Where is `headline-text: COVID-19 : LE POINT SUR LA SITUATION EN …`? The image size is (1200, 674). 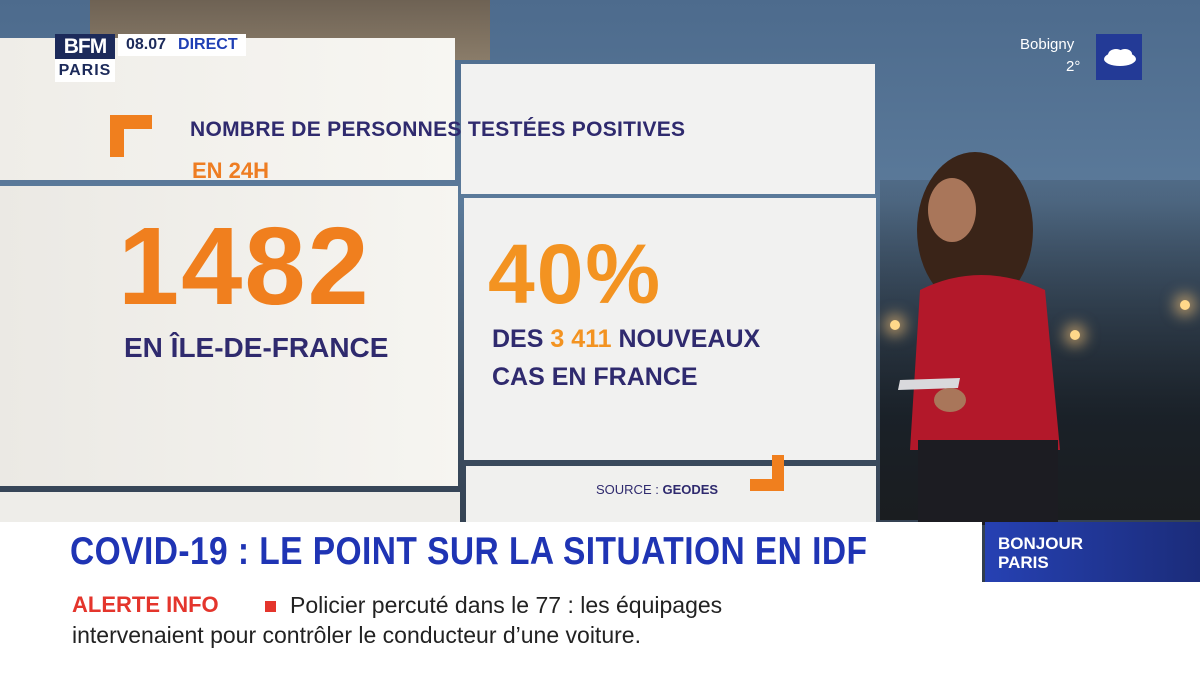
headline-text: COVID-19 : LE POINT SUR LA SITUATION EN … is located at coordinates (469, 551).